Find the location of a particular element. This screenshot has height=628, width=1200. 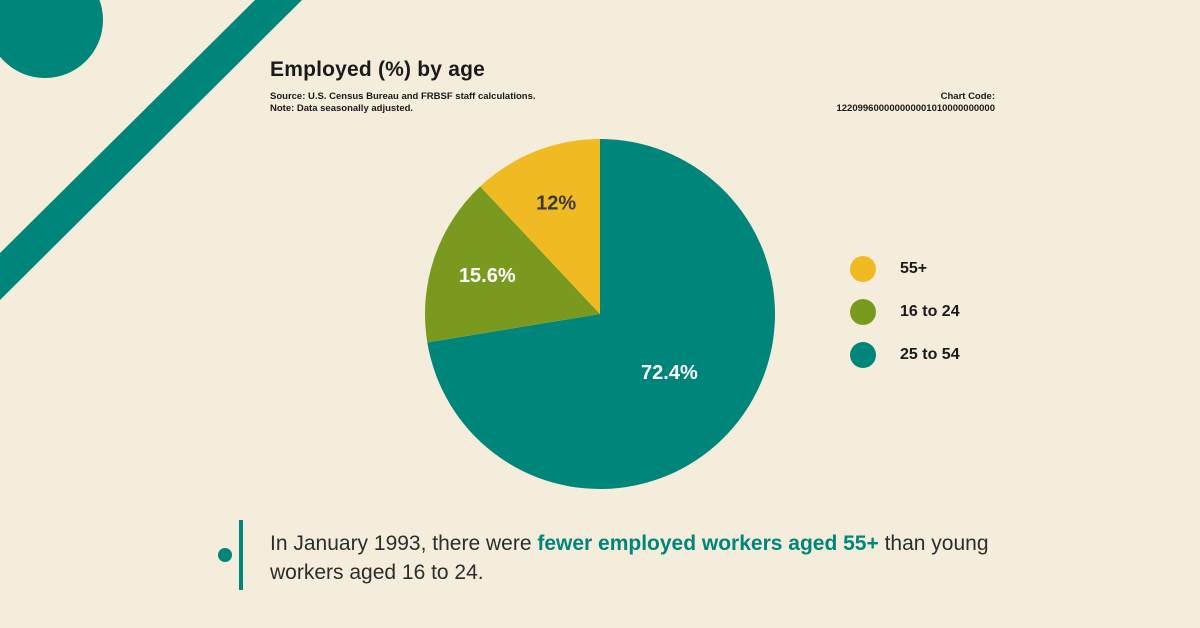

legend-label: 55+ is located at coordinates (914, 268).